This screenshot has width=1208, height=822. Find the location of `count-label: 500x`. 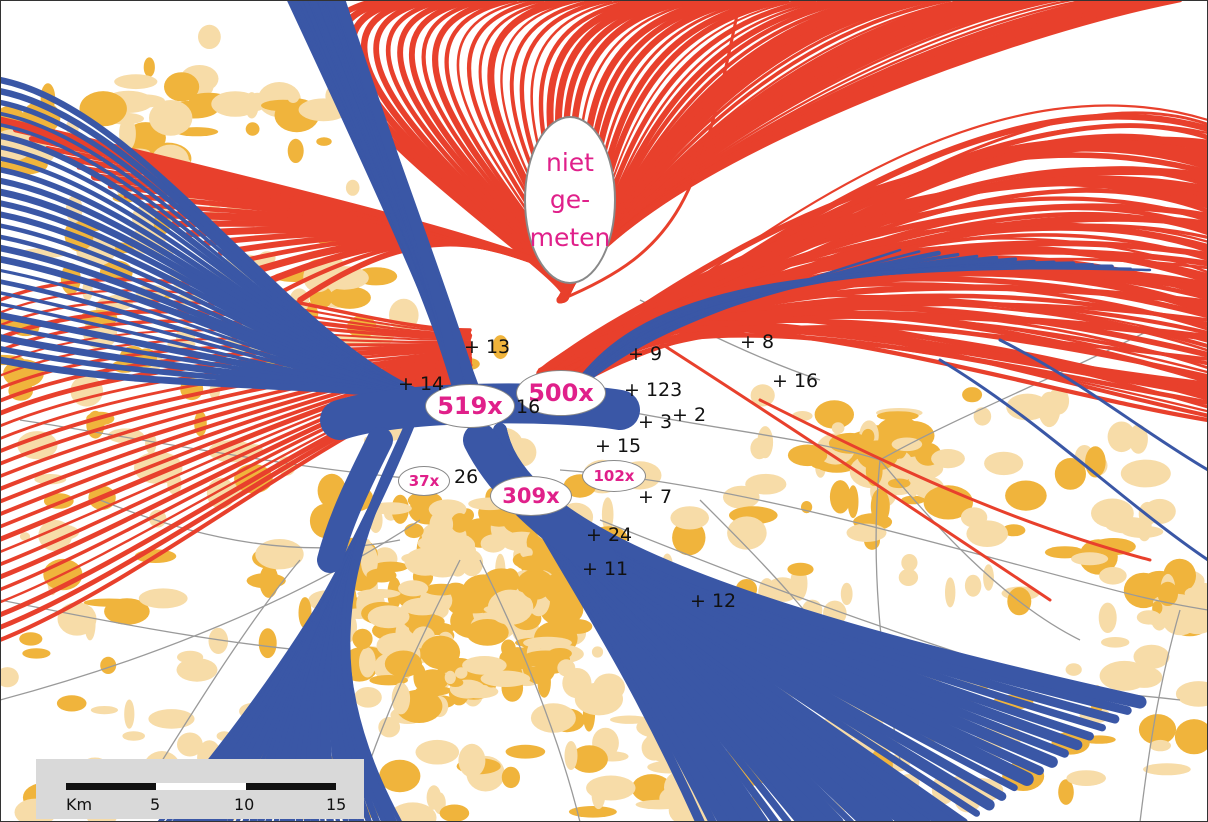

count-label: 500x is located at coordinates (561, 393).